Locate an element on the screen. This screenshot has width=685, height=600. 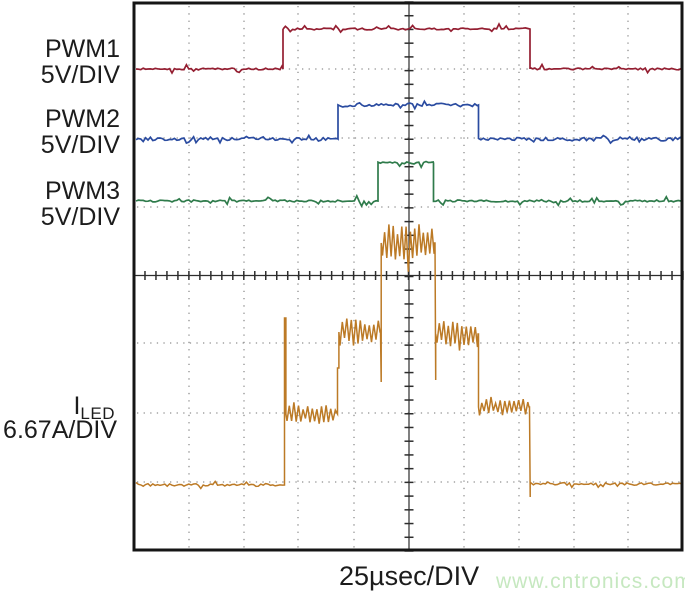
pwm3-label: PWM3 5V/DIV is located at coordinates (80, 204).